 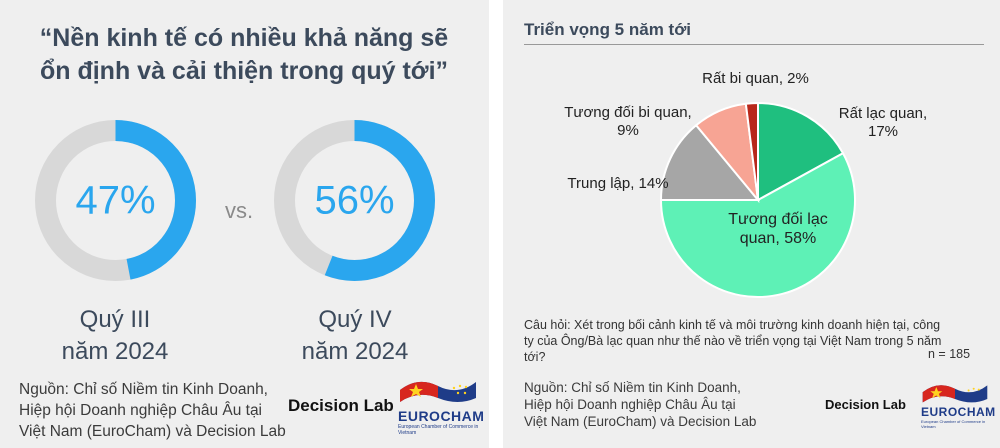 What do you see at coordinates (115, 351) in the screenshot?
I see `q3-year: năm 2024` at bounding box center [115, 351].